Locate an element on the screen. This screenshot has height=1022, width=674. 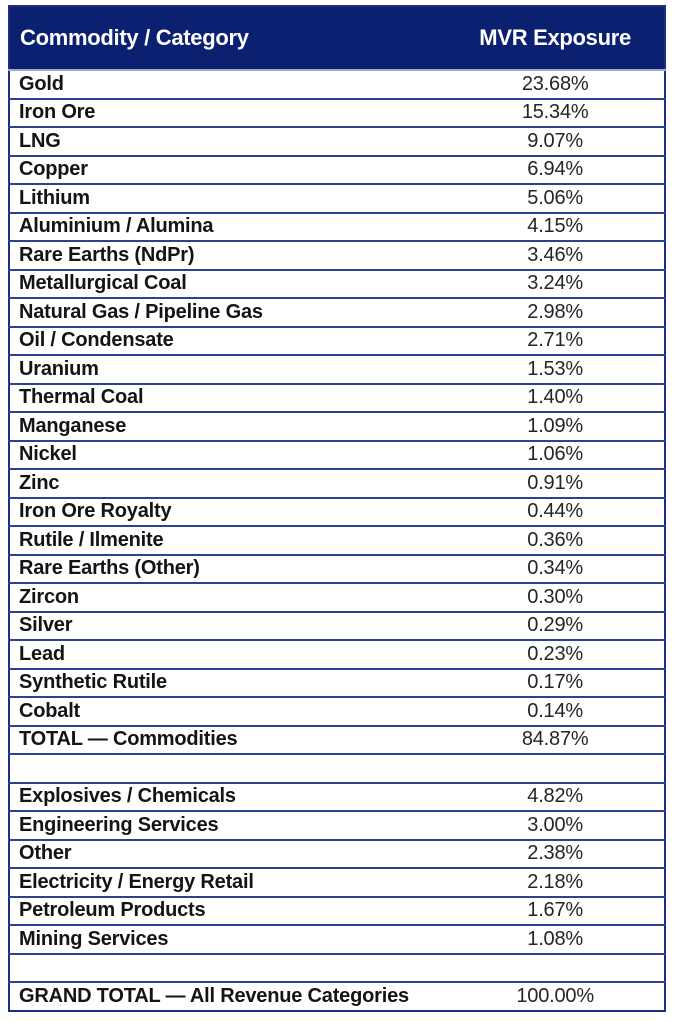
table-row: Aluminium / Alumina 4.15% is located at coordinates (337, 226).